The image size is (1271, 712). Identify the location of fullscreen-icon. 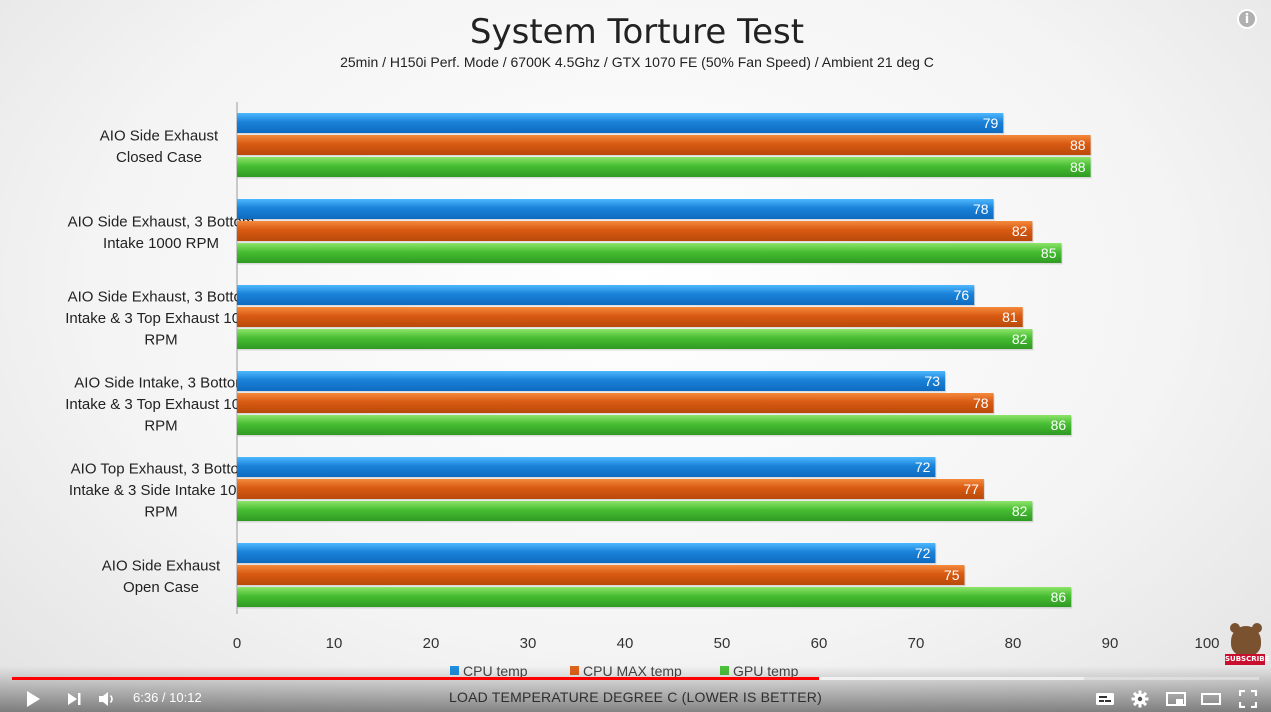
(1248, 699).